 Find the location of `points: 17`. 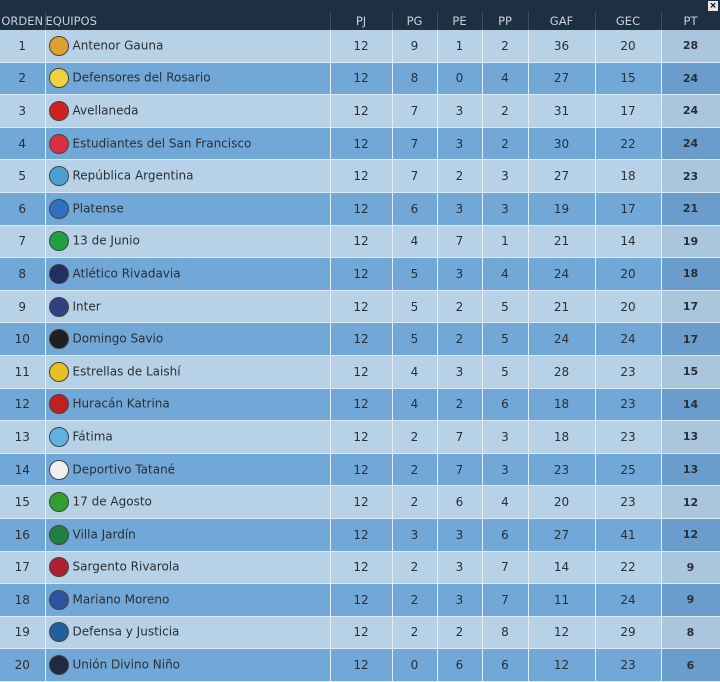

points: 17 is located at coordinates (690, 307).